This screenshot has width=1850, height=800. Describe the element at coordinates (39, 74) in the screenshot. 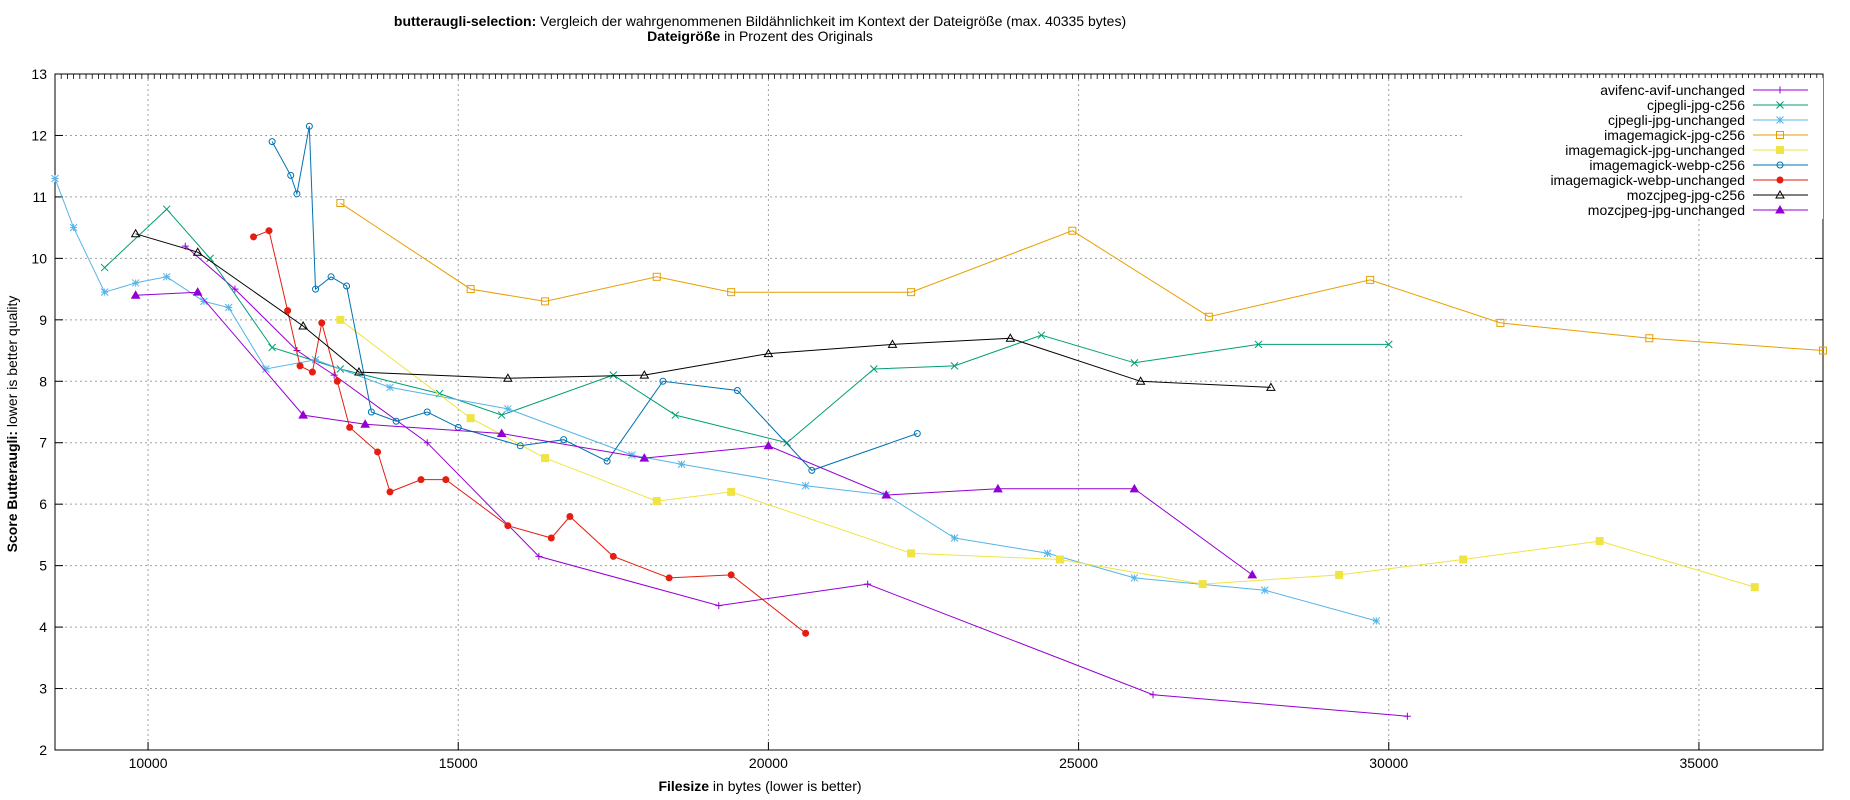

I see `y-tick-label: 13` at that location.